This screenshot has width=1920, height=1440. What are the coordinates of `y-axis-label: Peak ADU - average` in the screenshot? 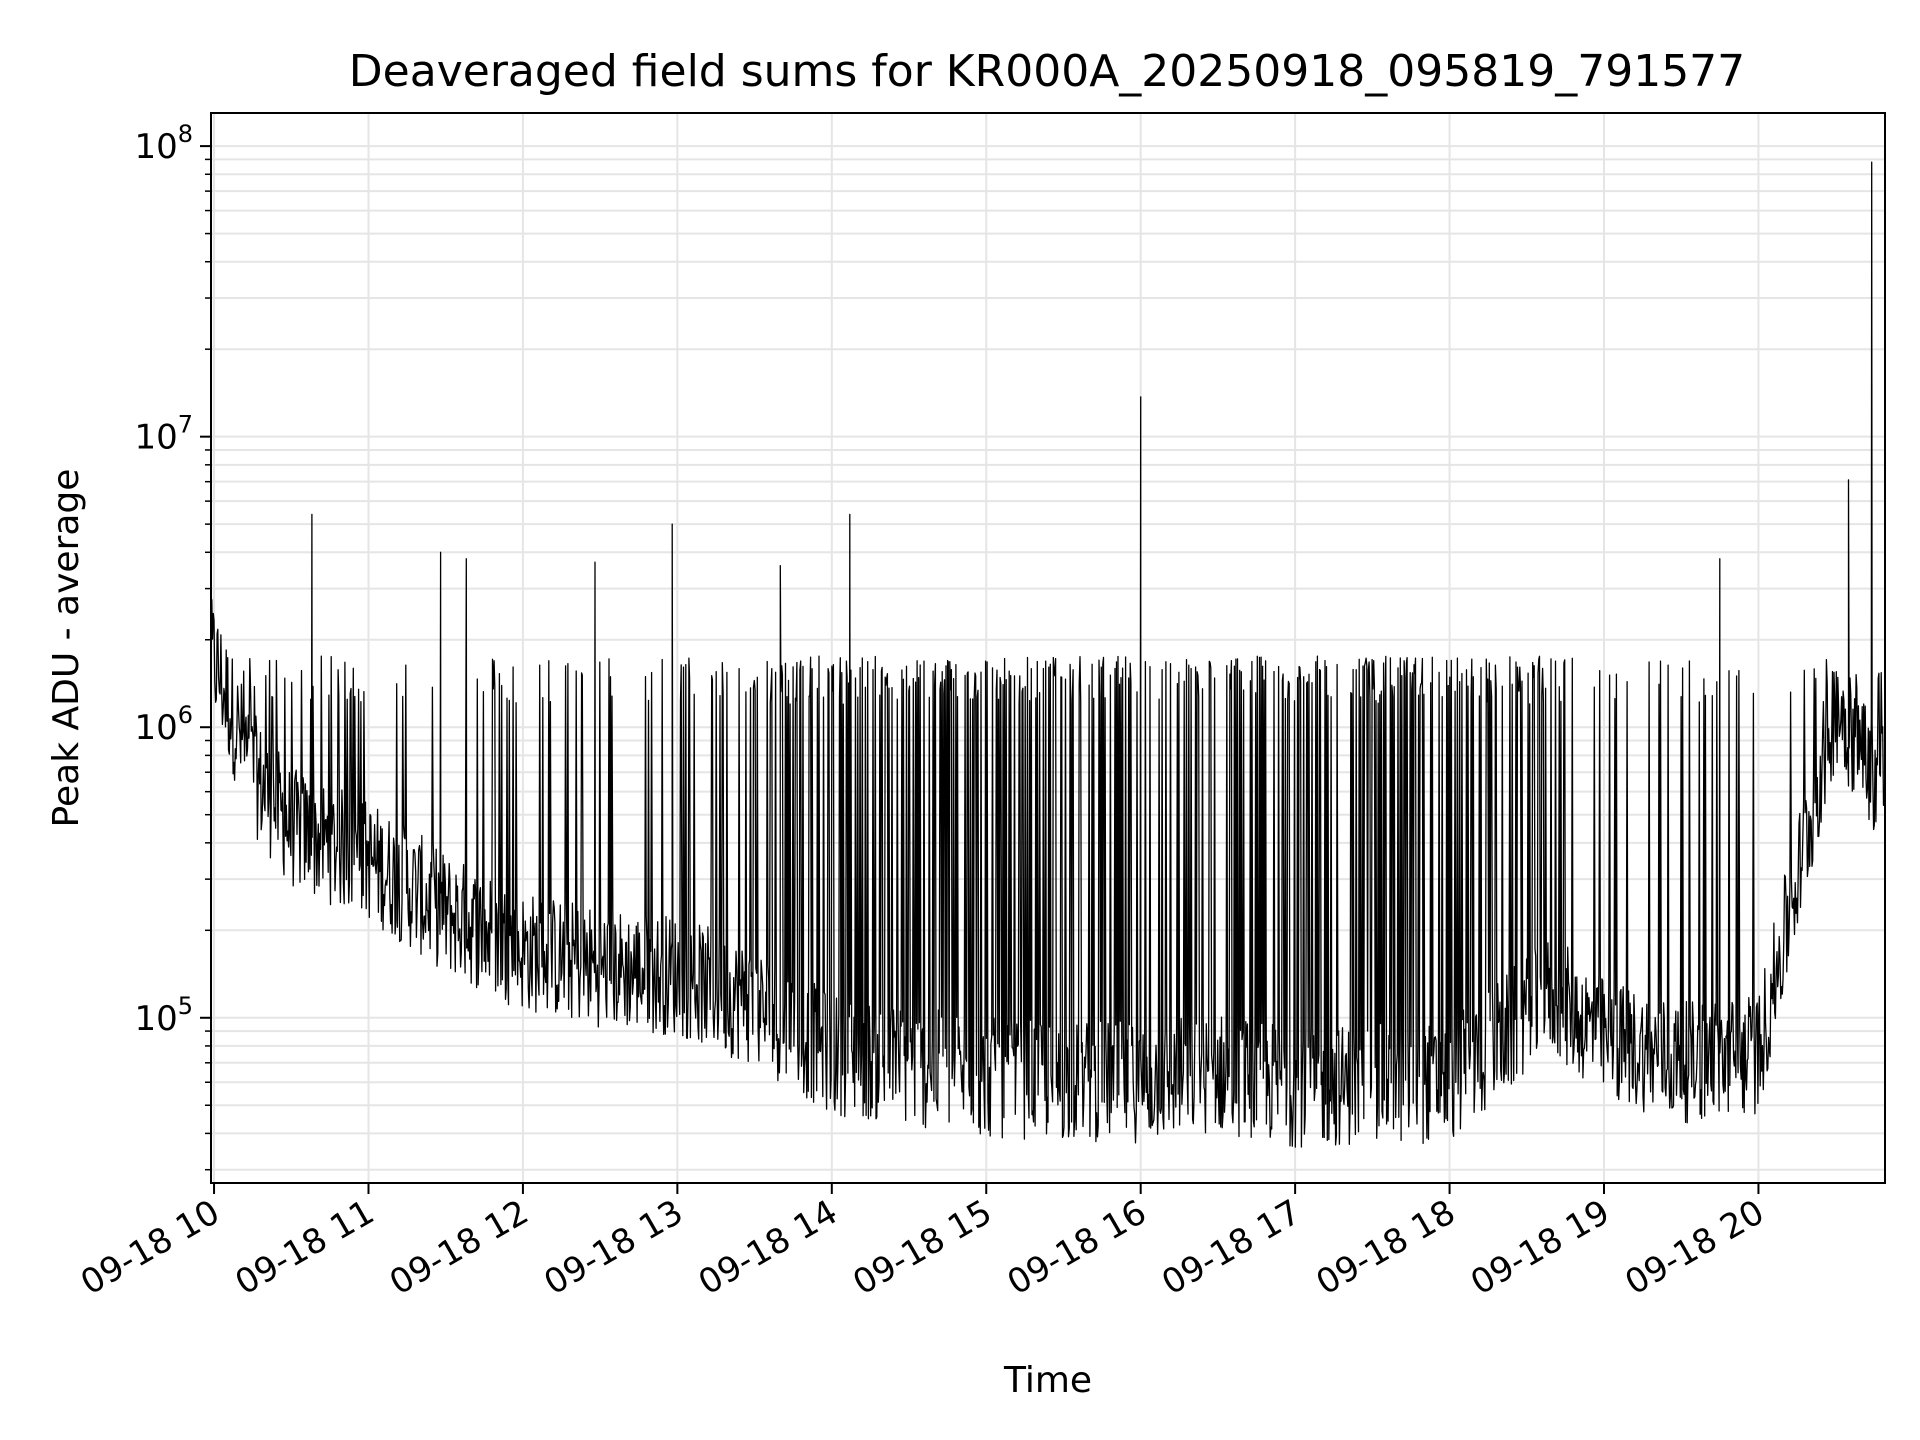 It's located at (66, 648).